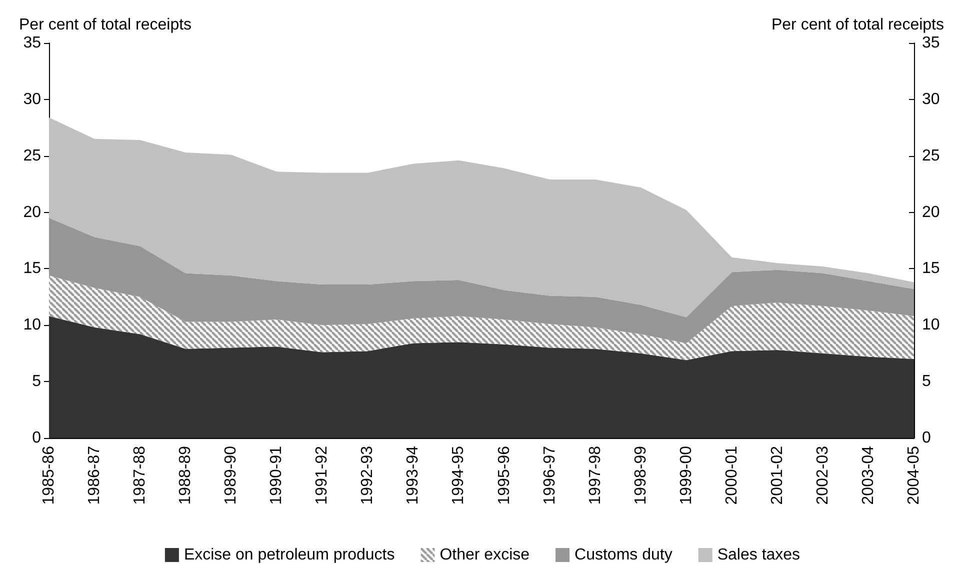 Image resolution: width=965 pixels, height=578 pixels. What do you see at coordinates (95, 475) in the screenshot?
I see `x-tick-label: 1986-87` at bounding box center [95, 475].